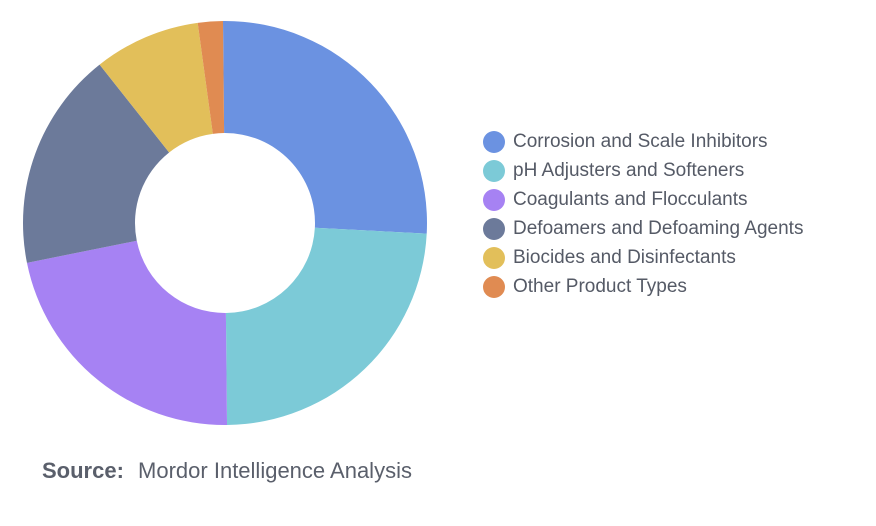 The image size is (876, 526). Describe the element at coordinates (275, 470) in the screenshot. I see `source-text: Mordor Intelligence Analysis` at that location.